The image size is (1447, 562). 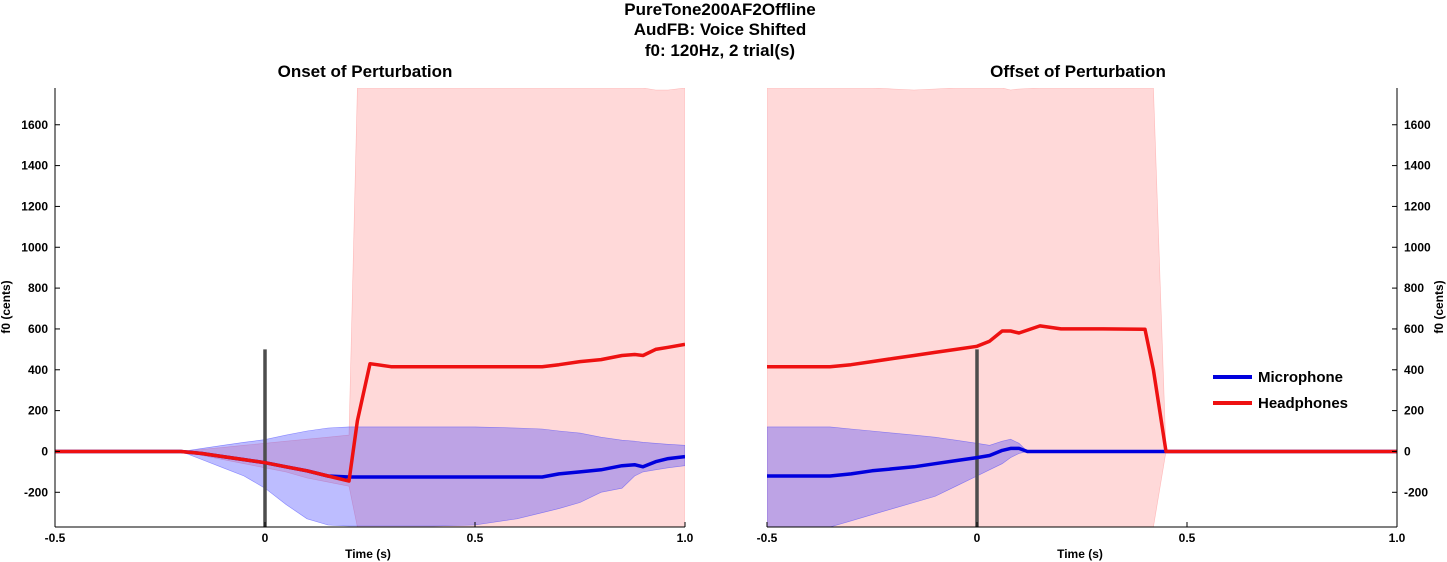 I want to click on onset-ytick-label: 1600, so click(x=34, y=125).